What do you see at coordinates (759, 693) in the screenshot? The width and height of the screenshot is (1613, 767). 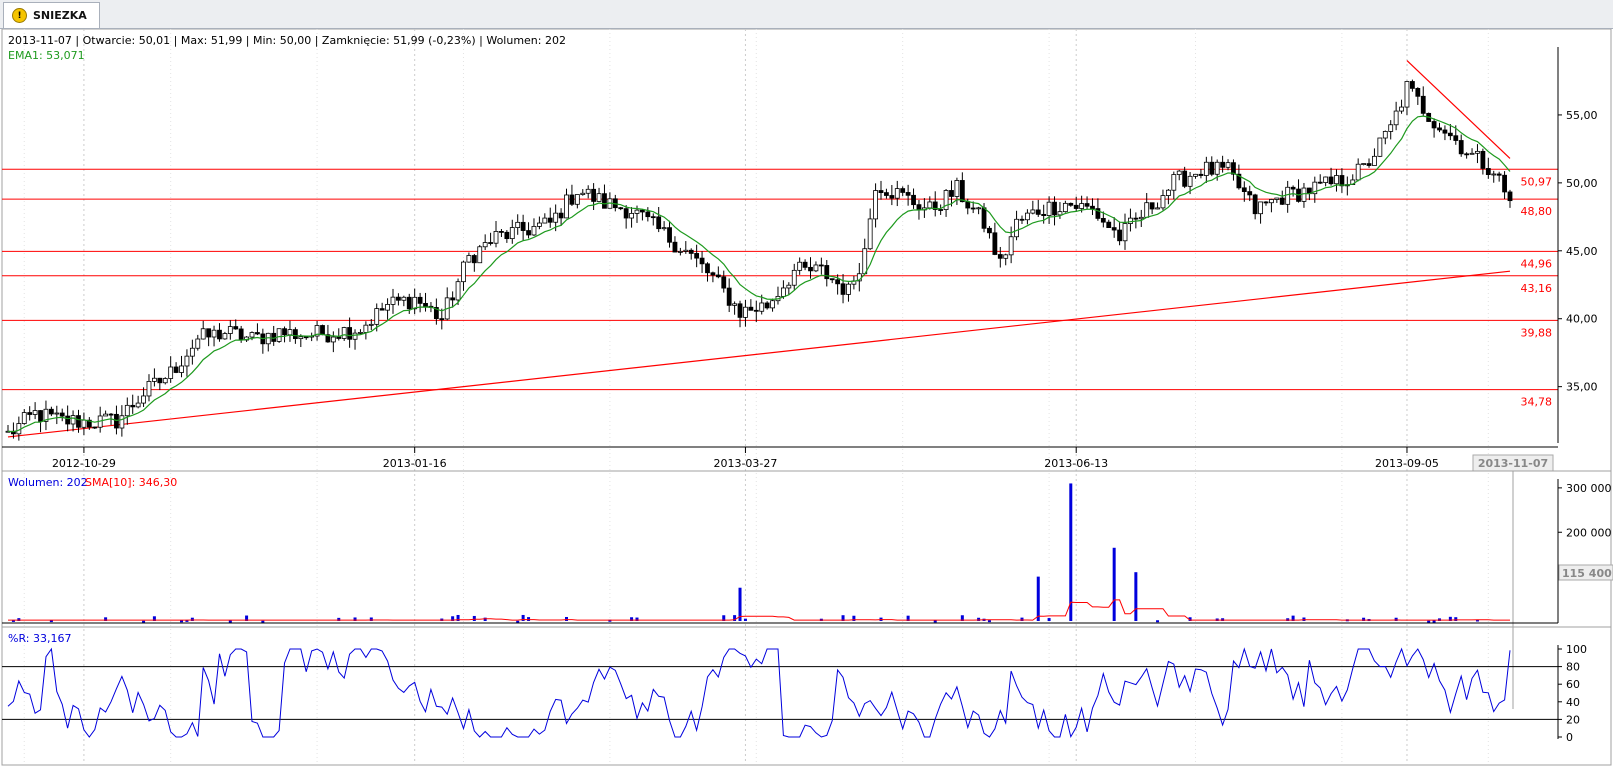 I see `wr-line` at bounding box center [759, 693].